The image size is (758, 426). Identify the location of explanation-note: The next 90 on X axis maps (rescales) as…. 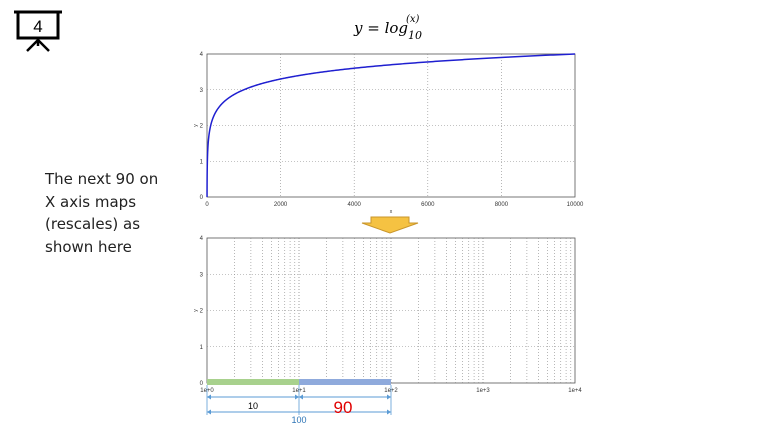
(112, 213).